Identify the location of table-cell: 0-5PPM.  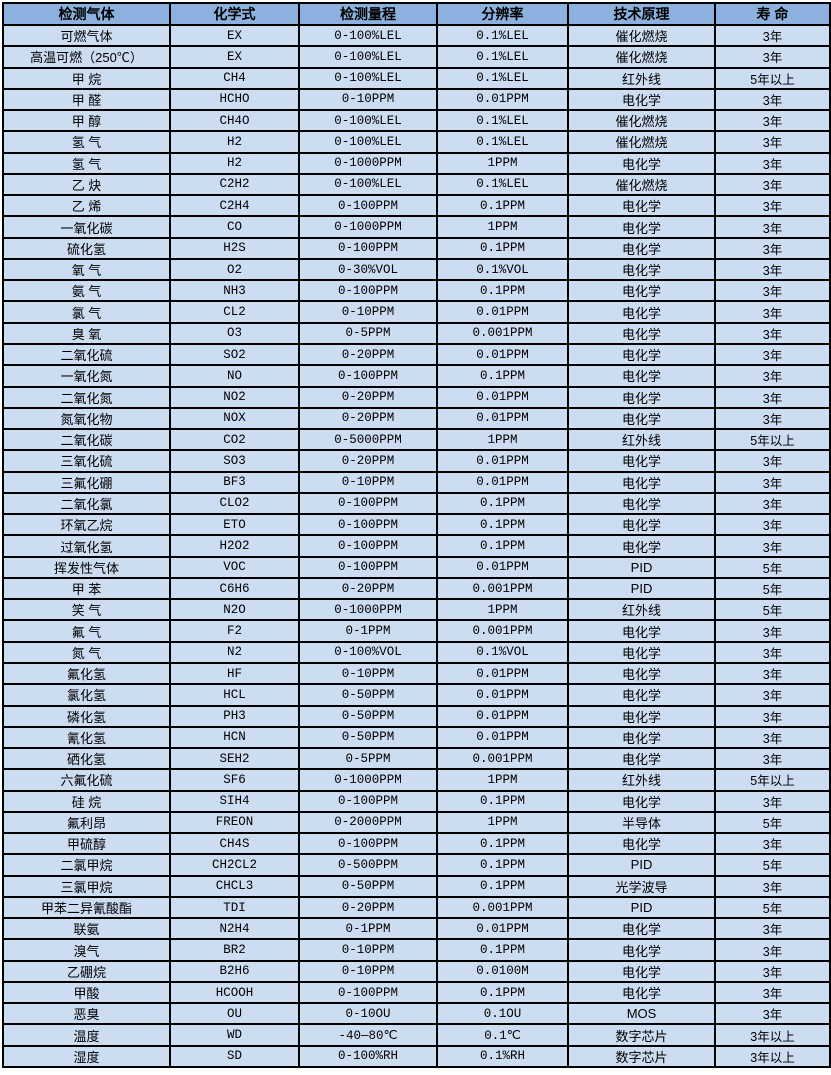
(368, 759).